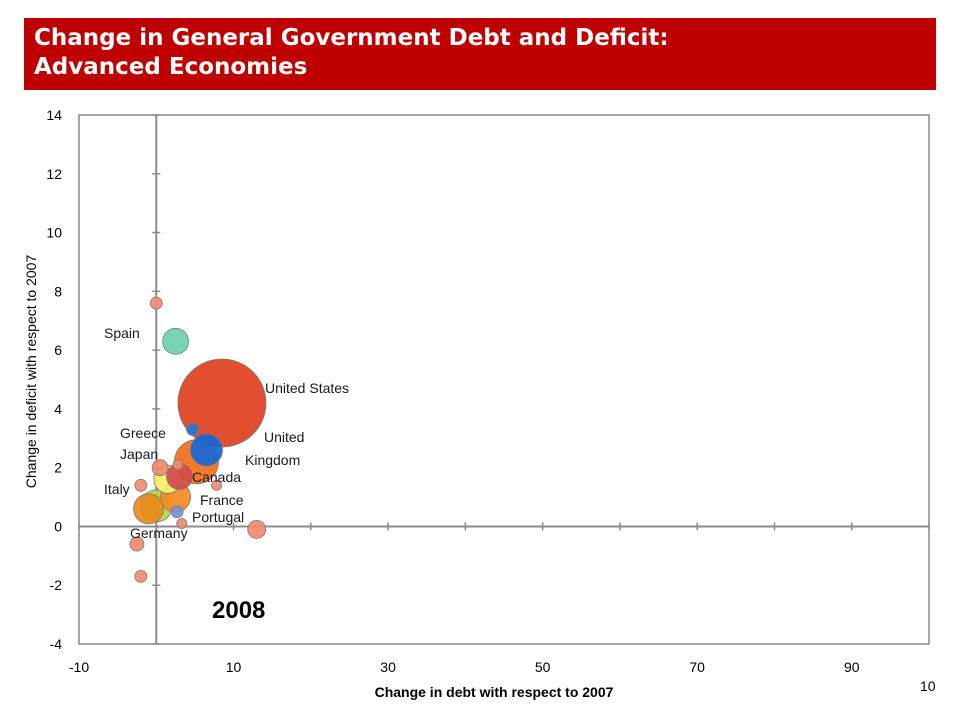 This screenshot has height=720, width=960. I want to click on point-label-canada: Canada, so click(216, 477).